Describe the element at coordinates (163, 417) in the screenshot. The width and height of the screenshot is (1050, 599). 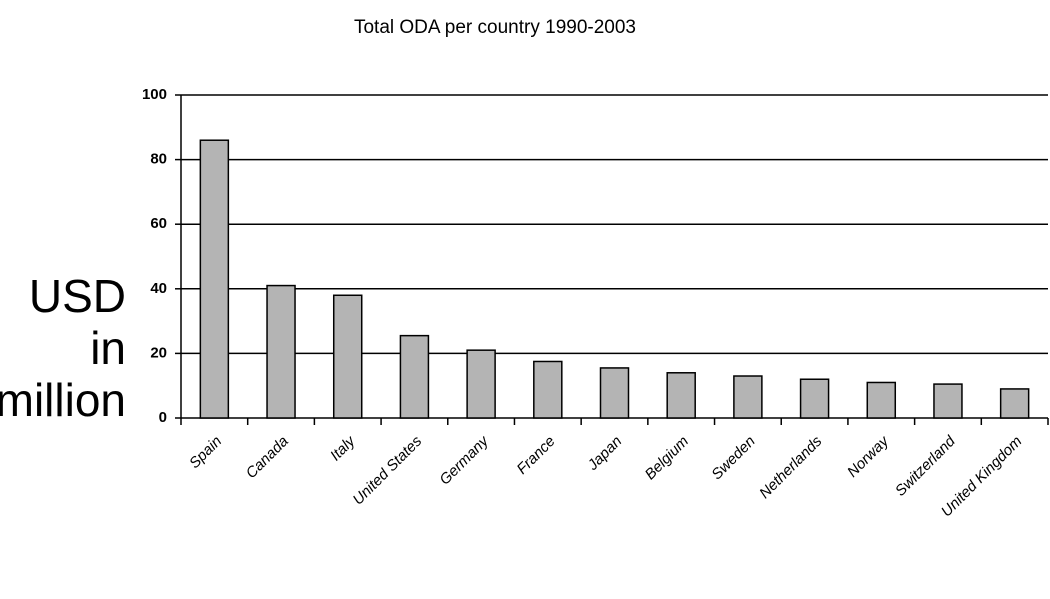
I see `y-tick-label: 0` at that location.